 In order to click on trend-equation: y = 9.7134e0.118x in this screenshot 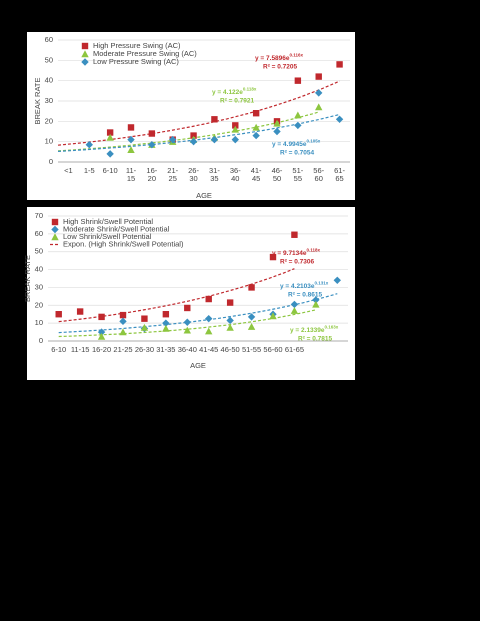, I will do `click(296, 252)`.